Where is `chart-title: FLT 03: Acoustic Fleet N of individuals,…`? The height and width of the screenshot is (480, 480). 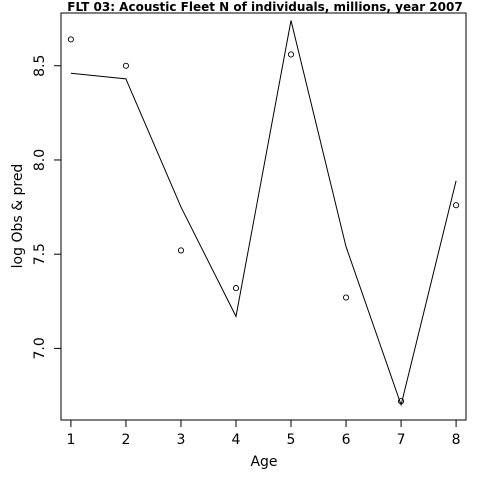 chart-title: FLT 03: Acoustic Fleet N of individuals,… is located at coordinates (264, 7).